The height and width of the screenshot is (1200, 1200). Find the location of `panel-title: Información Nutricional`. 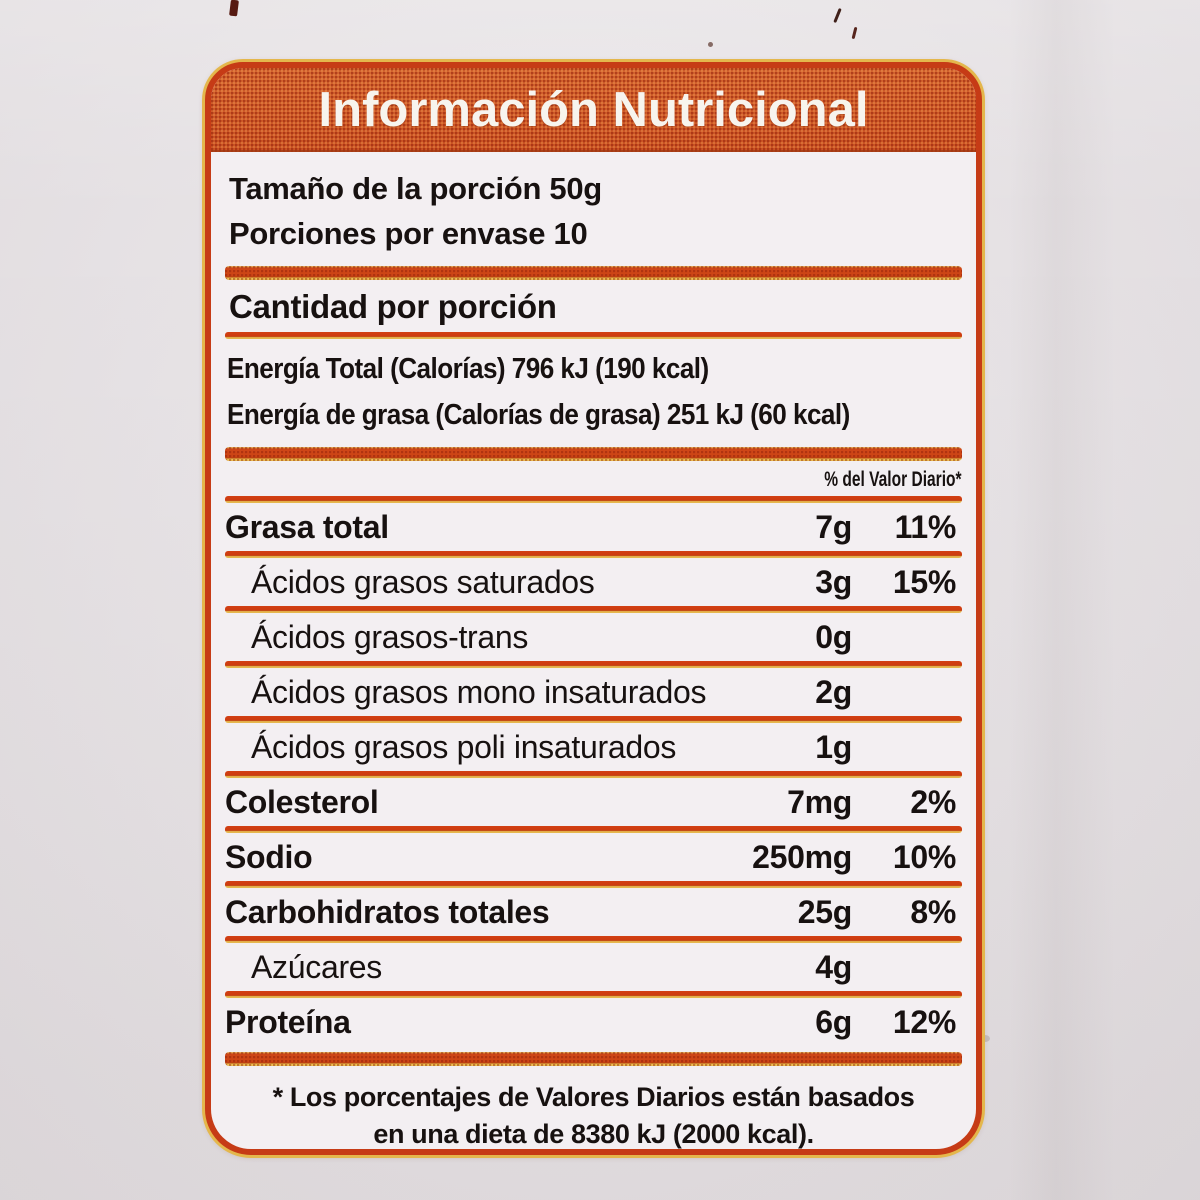

panel-title: Información Nutricional is located at coordinates (593, 110).